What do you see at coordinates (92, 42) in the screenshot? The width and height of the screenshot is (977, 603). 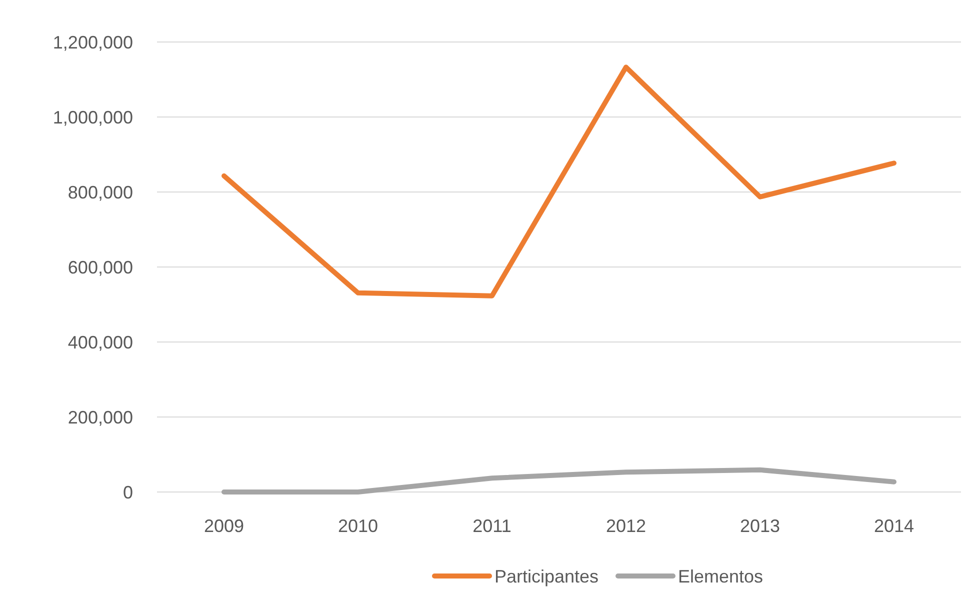 I see `y-tick-label: 1,200,000` at bounding box center [92, 42].